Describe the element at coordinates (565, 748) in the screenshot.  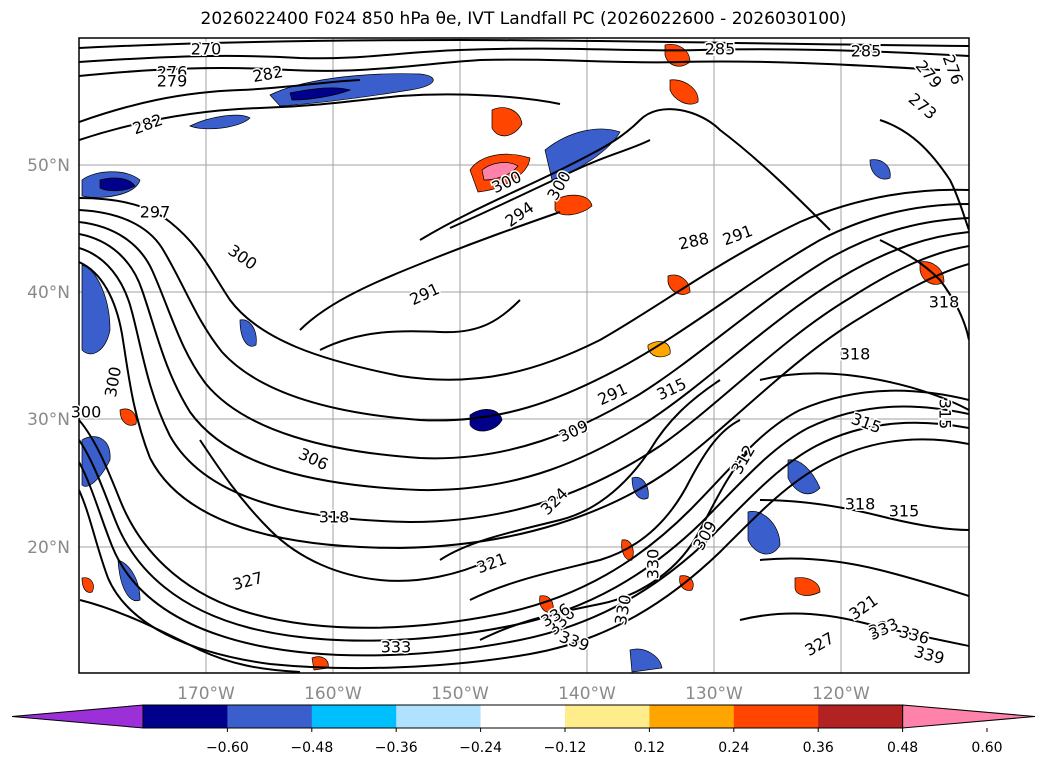
I see `colorbar-tick-label: −0.12` at that location.